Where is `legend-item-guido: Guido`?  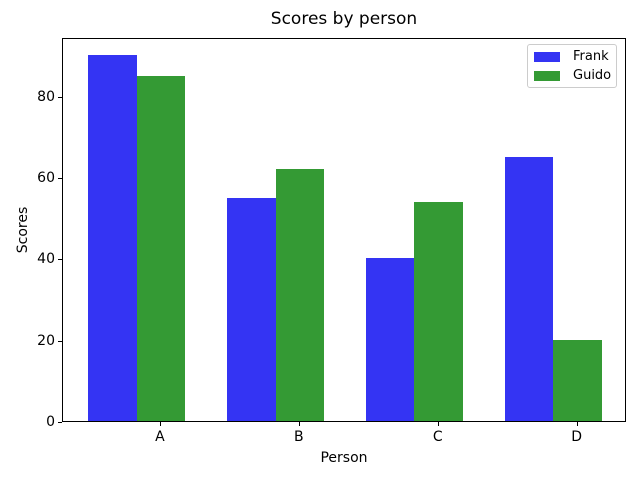
legend-item-guido: Guido is located at coordinates (573, 75).